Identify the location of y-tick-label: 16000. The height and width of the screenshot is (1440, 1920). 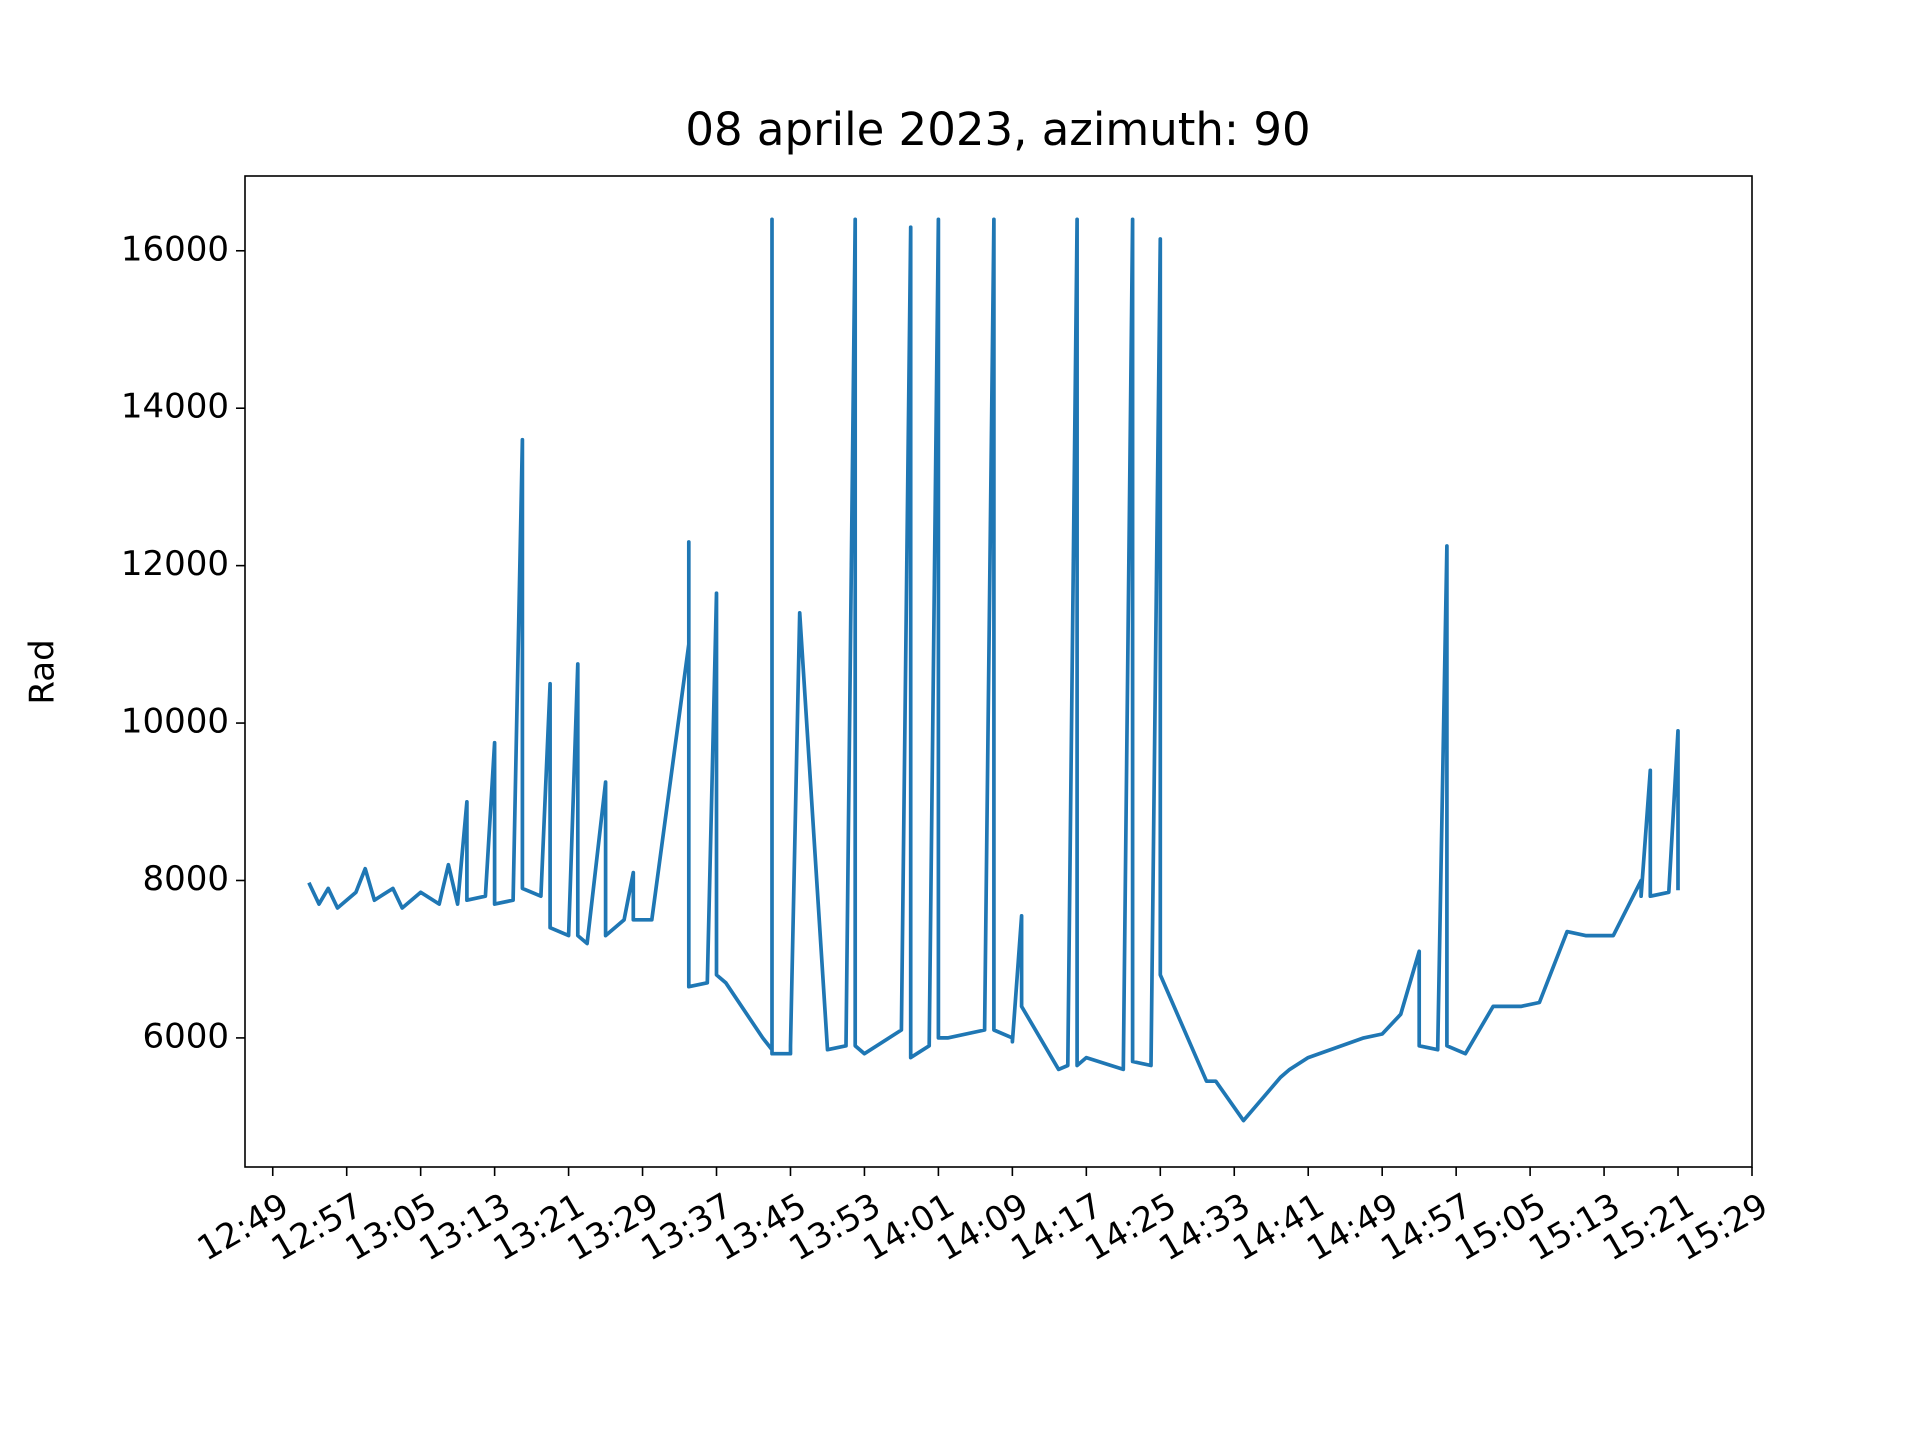
(175, 249).